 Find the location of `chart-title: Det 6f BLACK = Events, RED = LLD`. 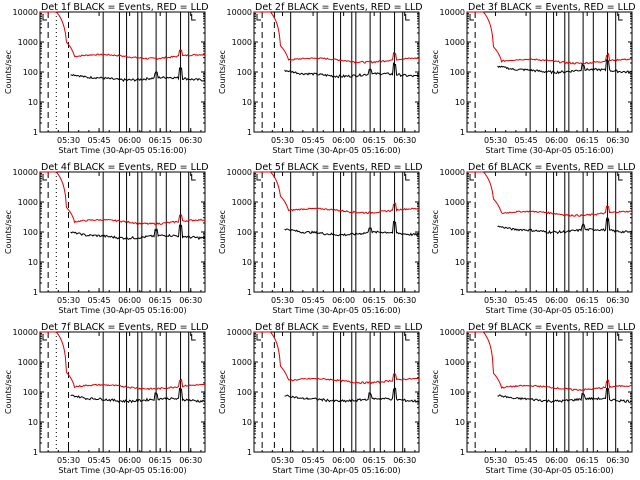

chart-title: Det 6f BLACK = Events, RED = LLD is located at coordinates (552, 167).